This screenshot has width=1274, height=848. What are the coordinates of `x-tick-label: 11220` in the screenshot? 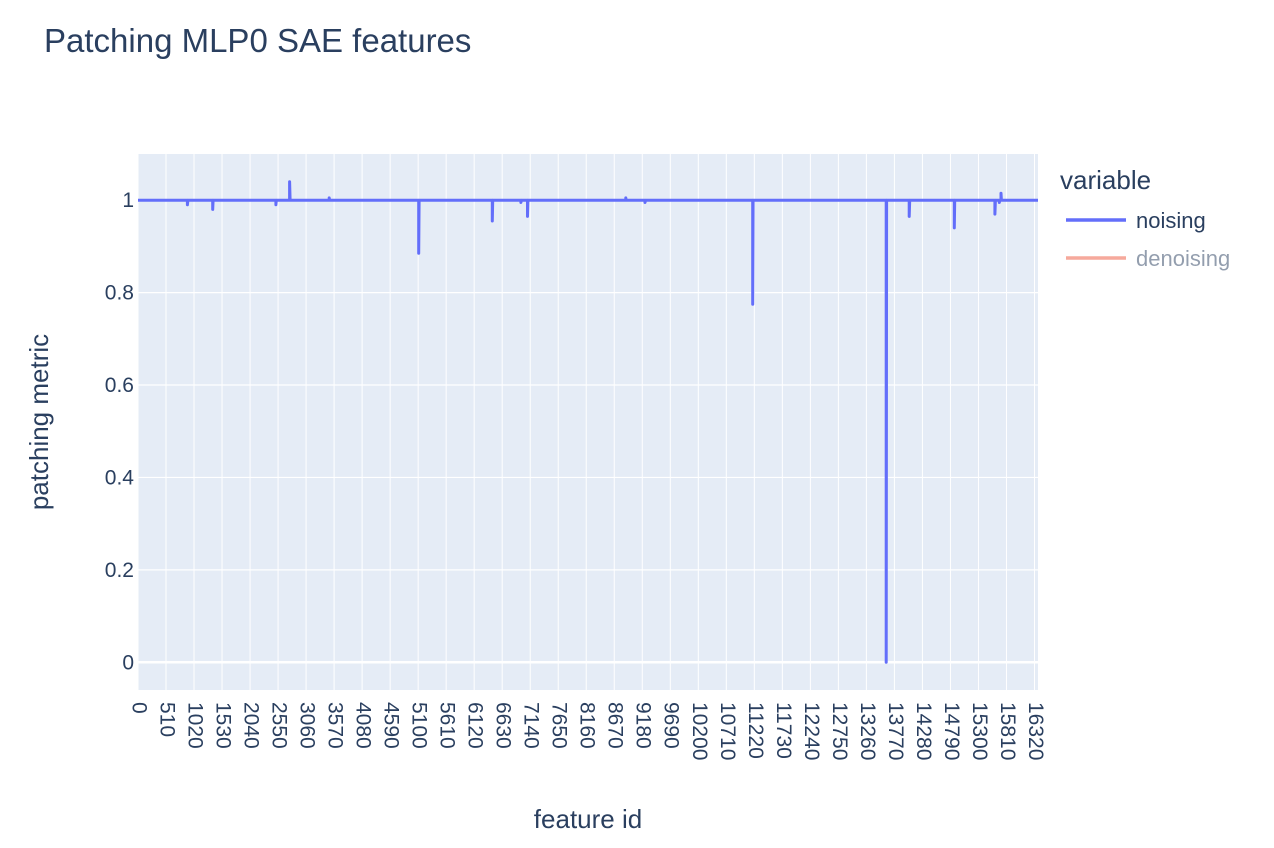 It's located at (755, 730).